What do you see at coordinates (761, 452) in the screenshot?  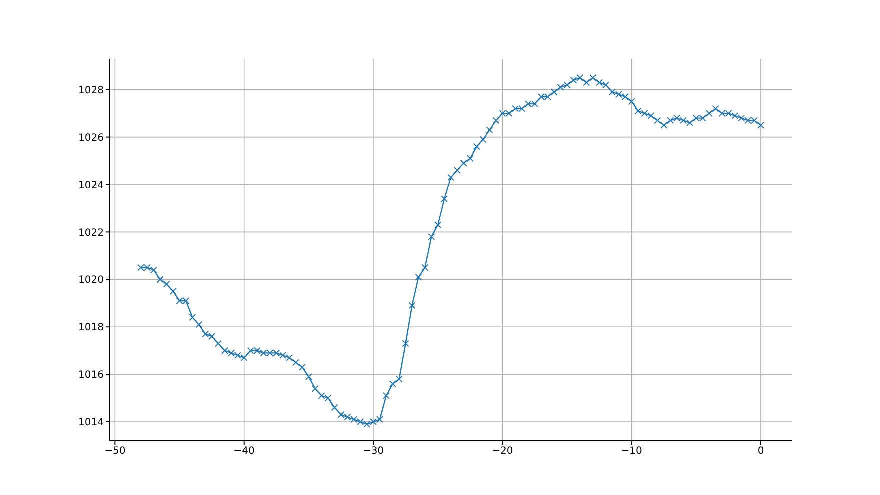 I see `x-tick-label: 0` at bounding box center [761, 452].